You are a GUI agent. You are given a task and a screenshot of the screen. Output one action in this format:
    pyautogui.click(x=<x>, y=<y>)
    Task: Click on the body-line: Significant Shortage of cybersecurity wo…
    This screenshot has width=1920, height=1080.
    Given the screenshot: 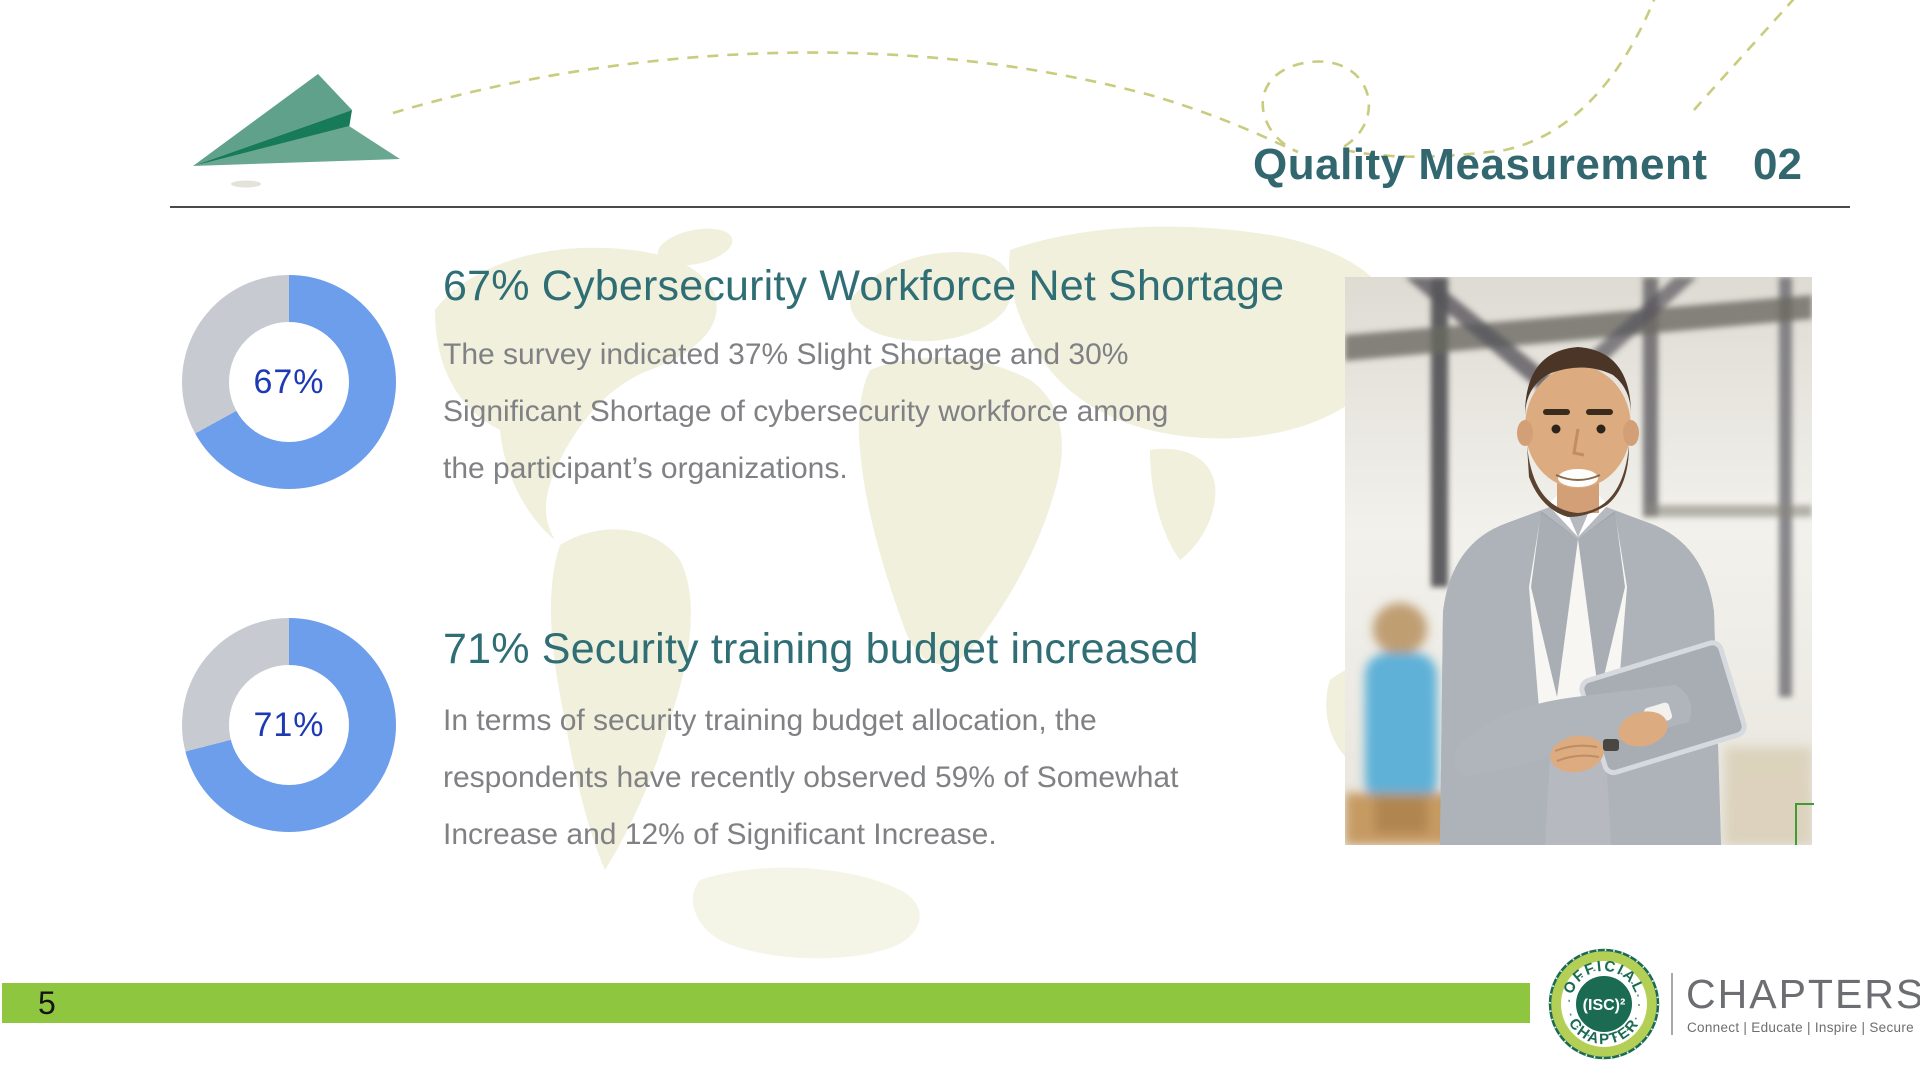 What is the action you would take?
    pyautogui.click(x=806, y=411)
    